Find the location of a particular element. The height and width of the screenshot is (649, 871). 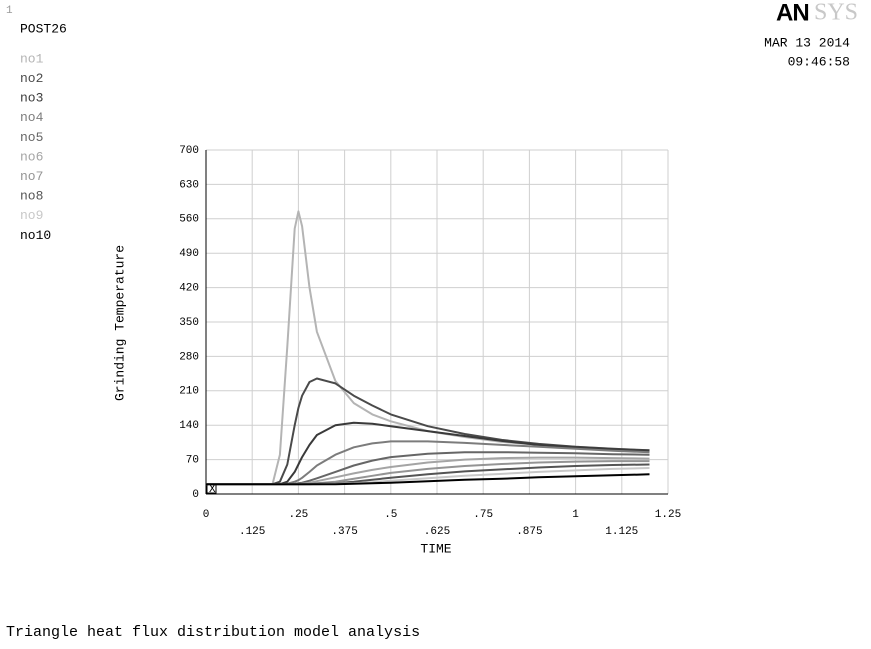

x-tick-label: 0 is located at coordinates (206, 515).